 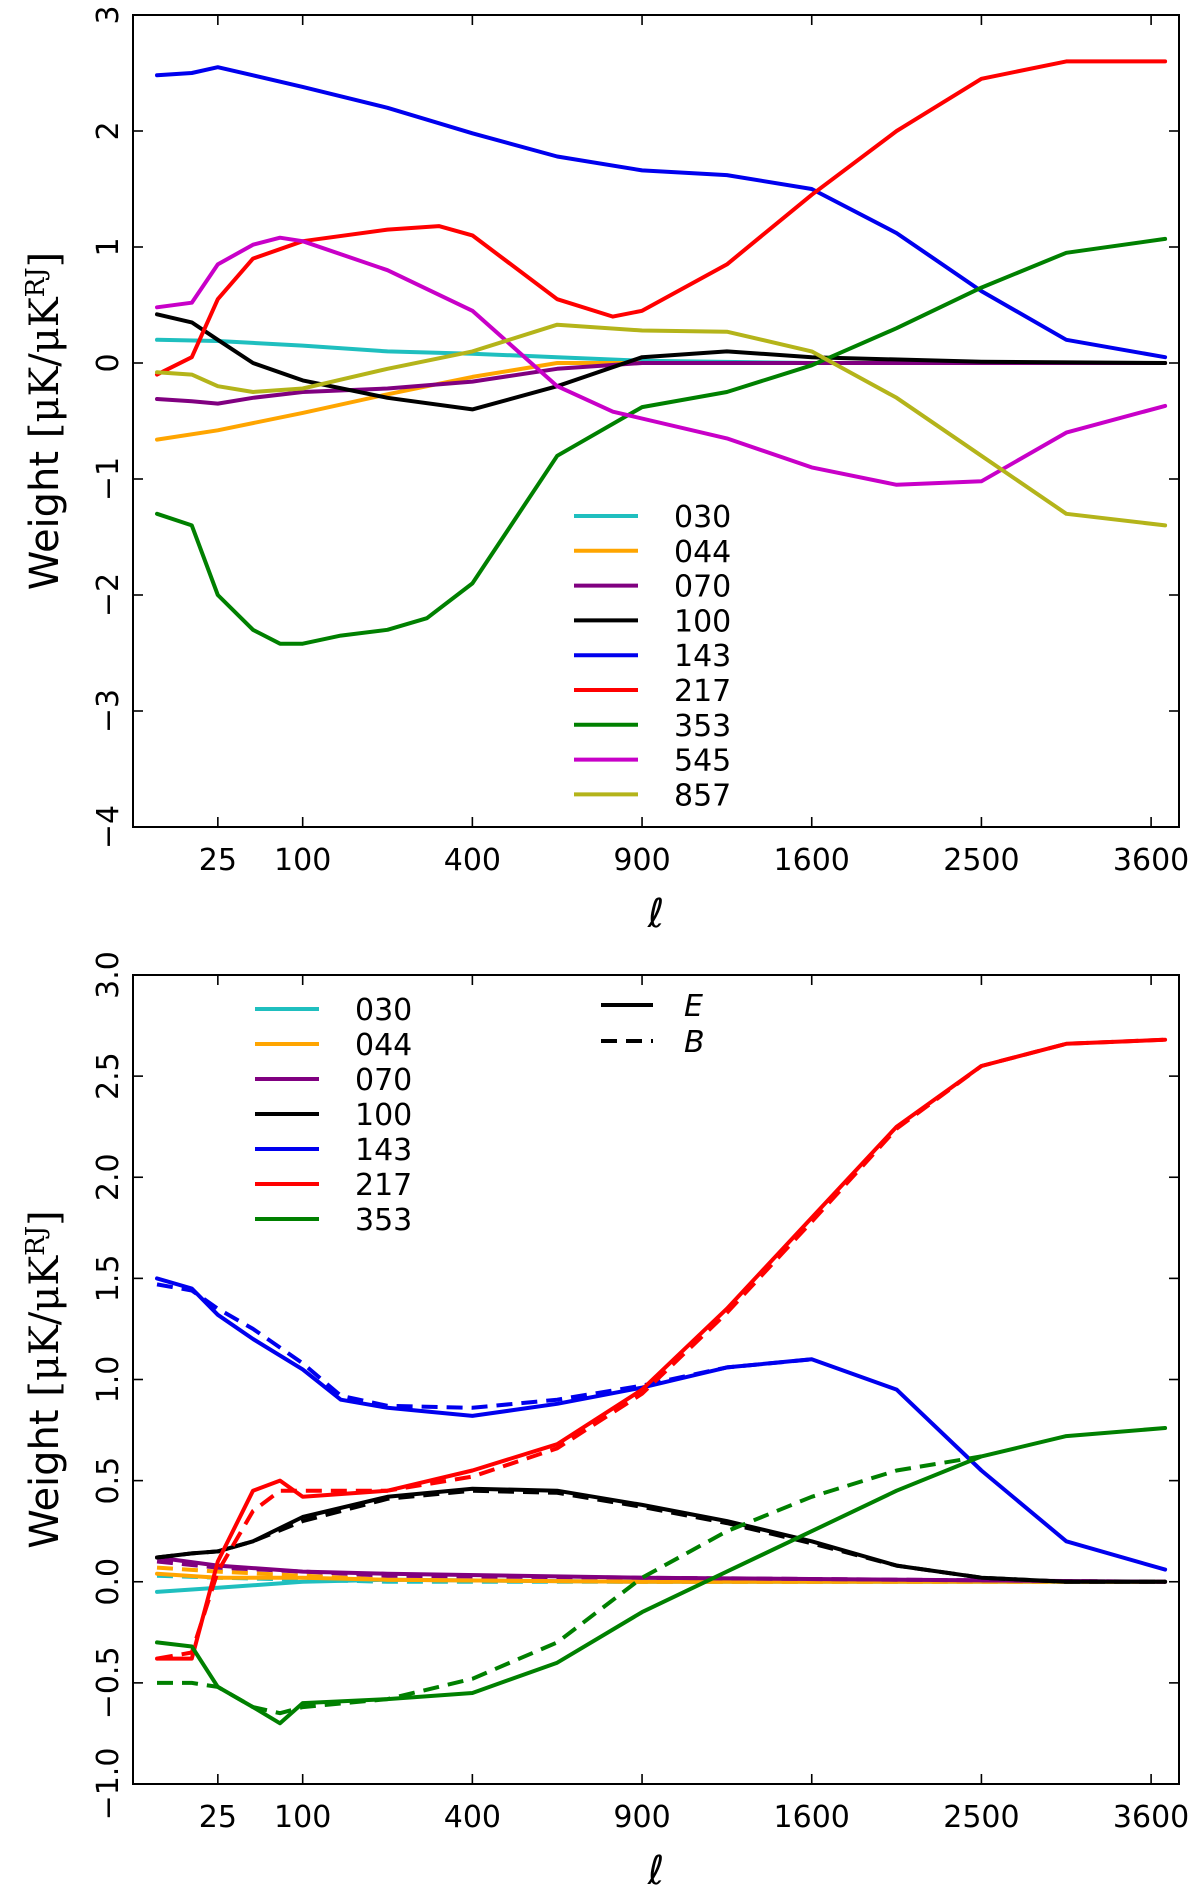 I want to click on y-tick-label-5: 1, so click(x=108, y=246).